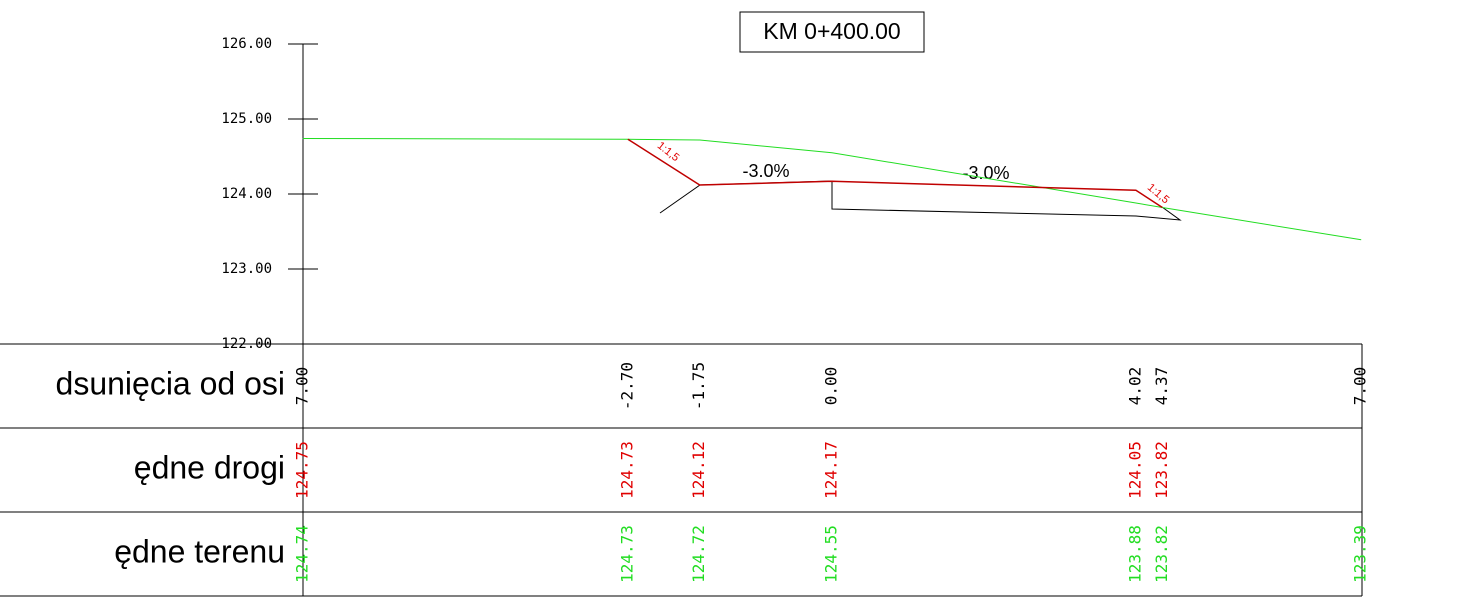 The image size is (1462, 604). I want to click on cell-value: 124.75, so click(301, 470).